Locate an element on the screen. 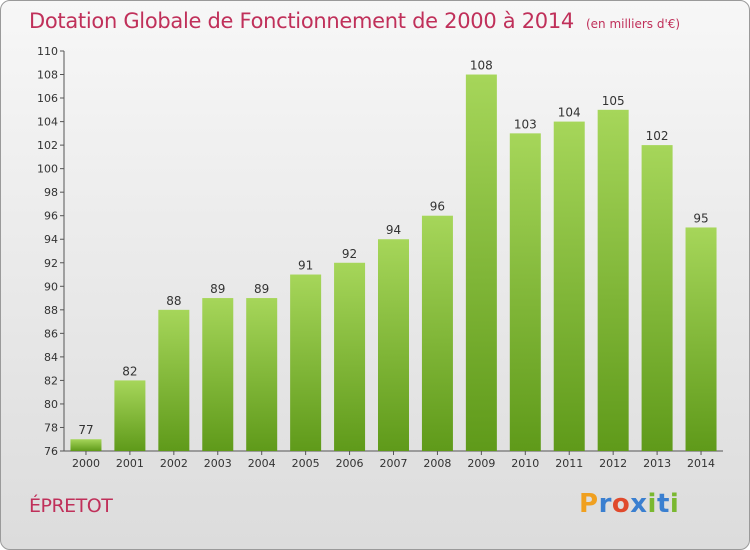 Image resolution: width=750 pixels, height=550 pixels. value-label-2004: 89 is located at coordinates (261, 289).